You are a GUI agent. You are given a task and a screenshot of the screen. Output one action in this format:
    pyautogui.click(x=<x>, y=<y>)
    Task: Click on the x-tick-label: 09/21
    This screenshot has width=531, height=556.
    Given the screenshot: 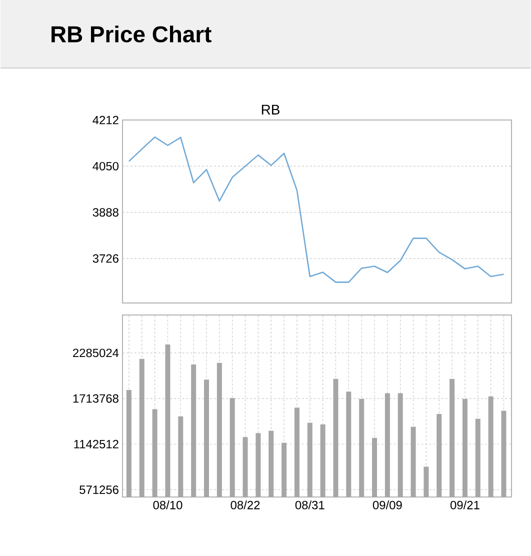 What is the action you would take?
    pyautogui.click(x=465, y=505)
    